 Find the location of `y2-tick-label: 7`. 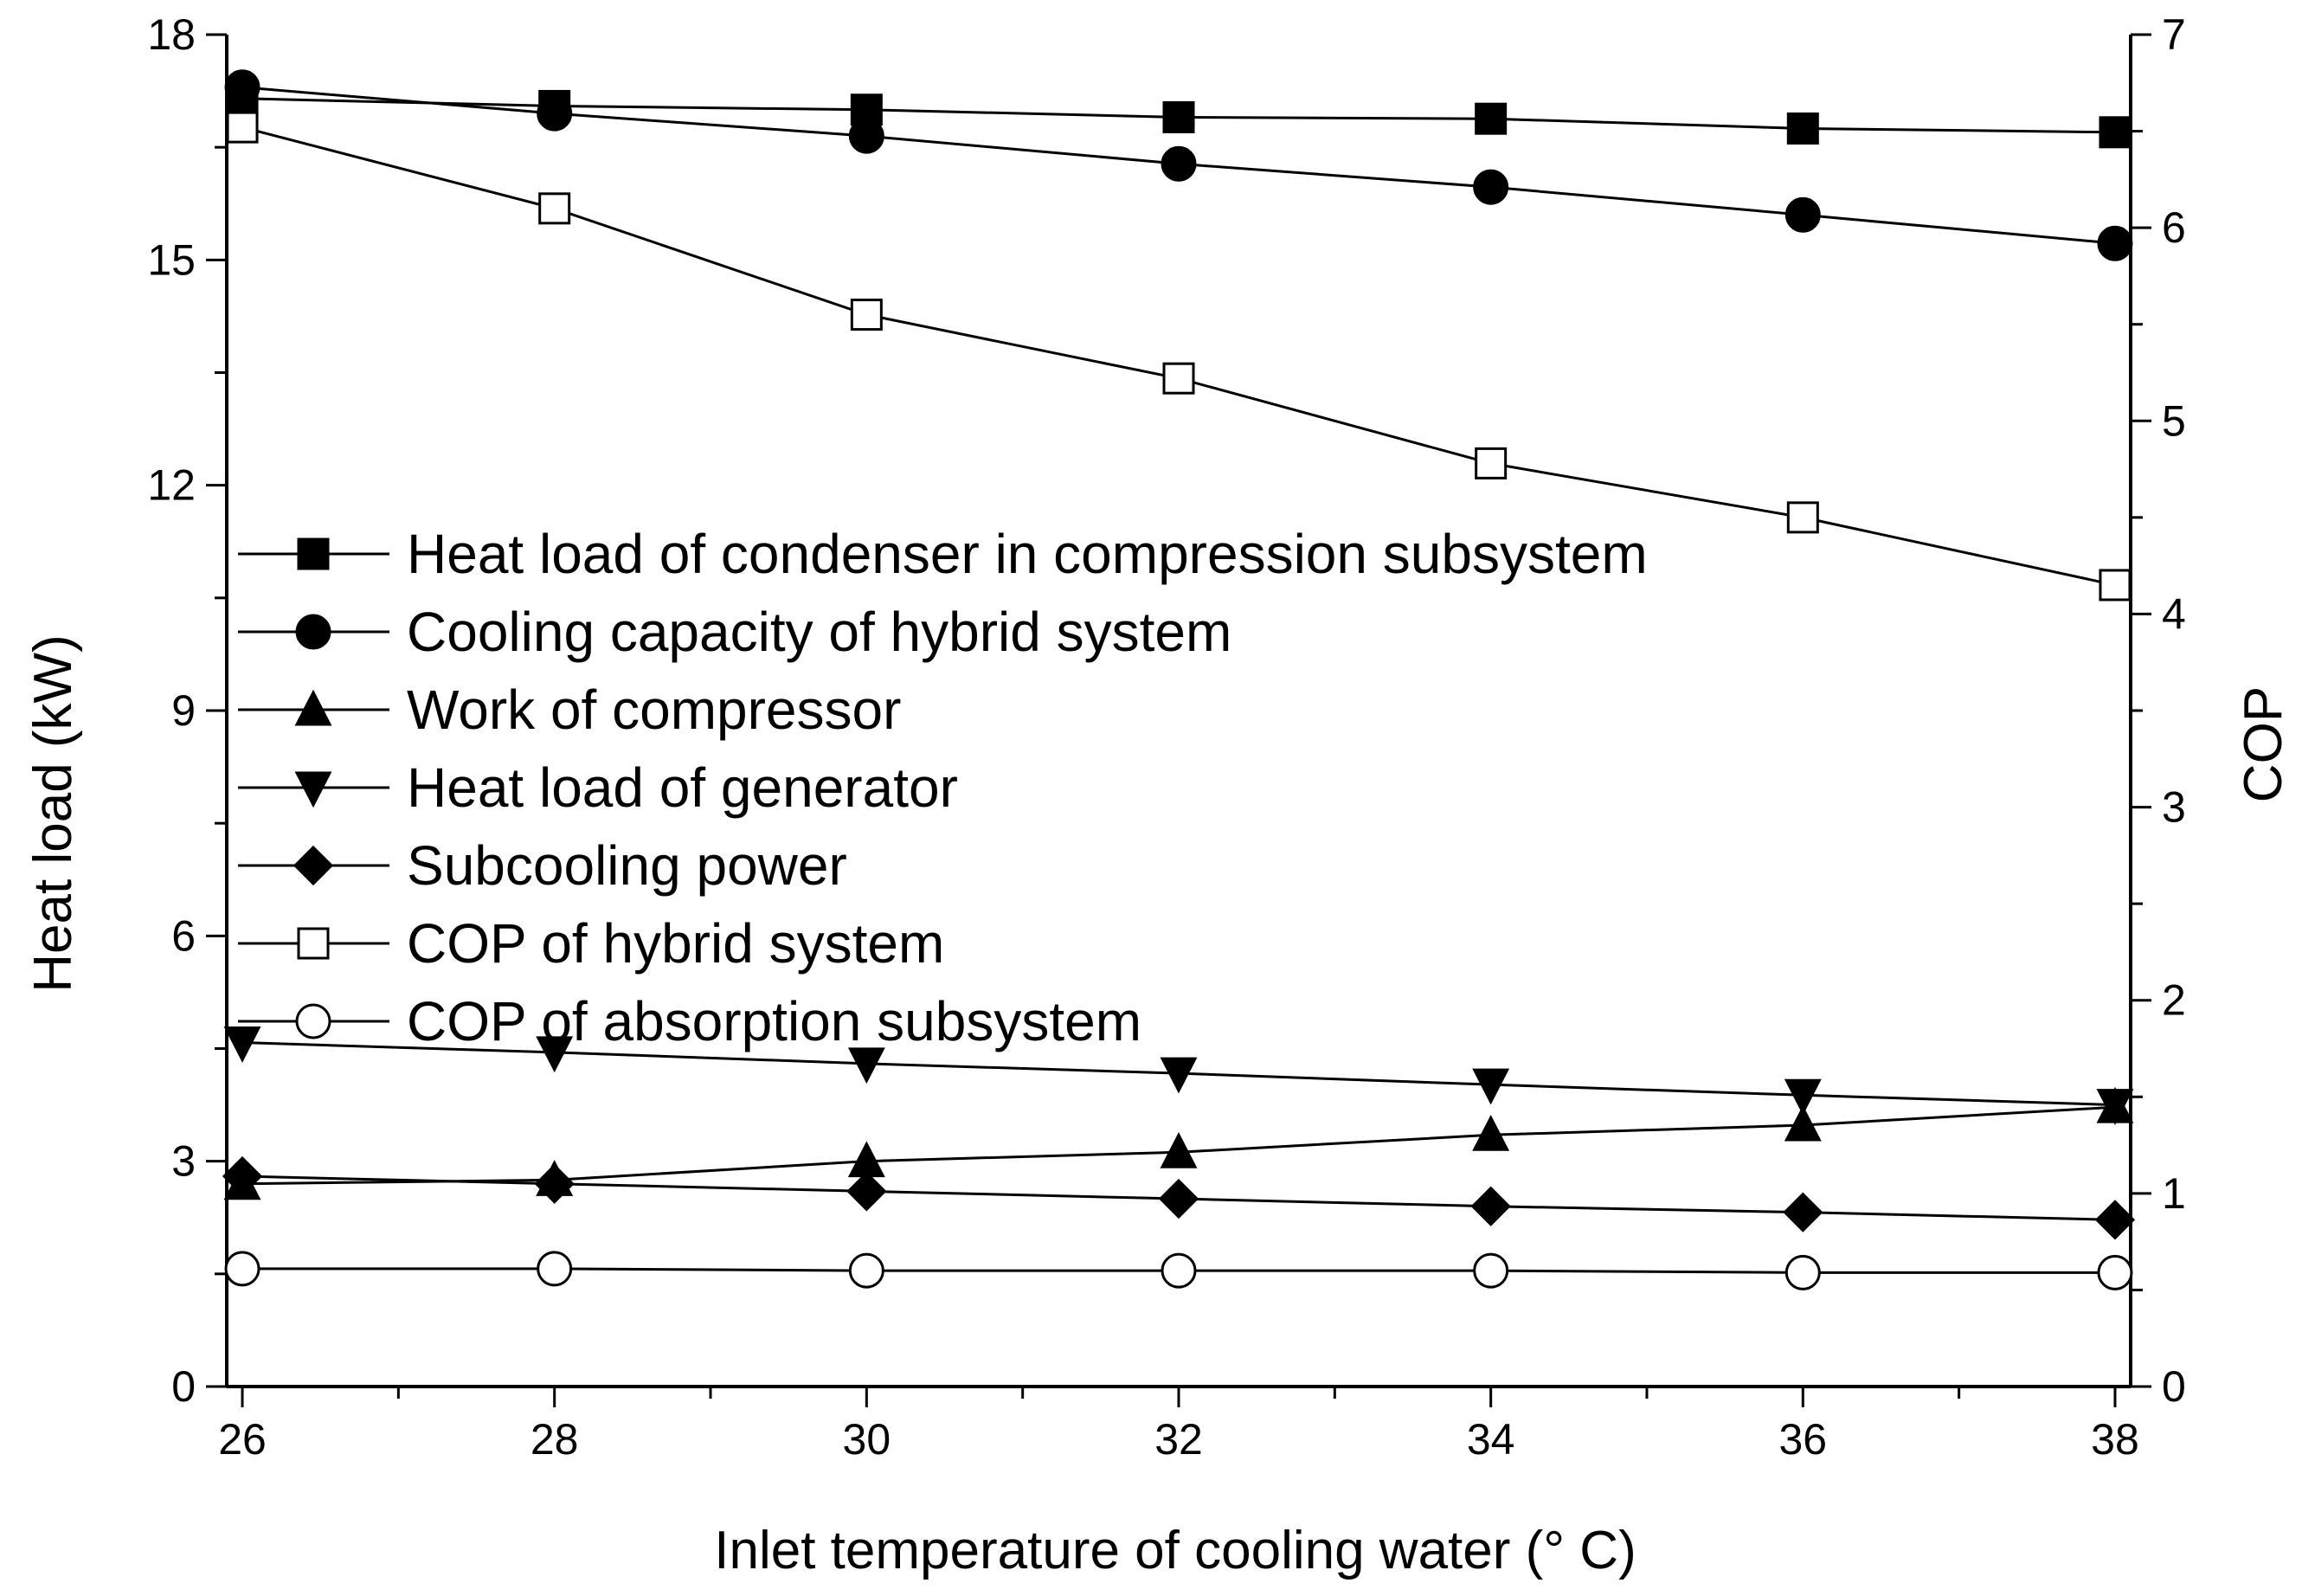

y2-tick-label: 7 is located at coordinates (2174, 34).